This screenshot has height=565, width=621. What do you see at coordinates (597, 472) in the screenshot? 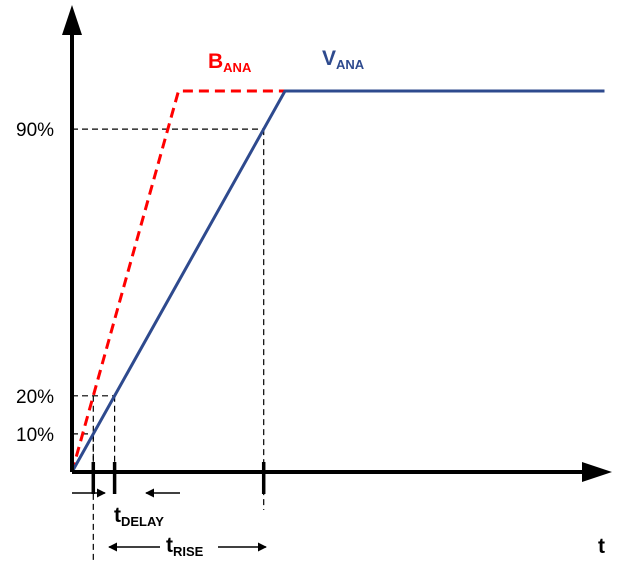
I see `x-axis-arrow` at bounding box center [597, 472].